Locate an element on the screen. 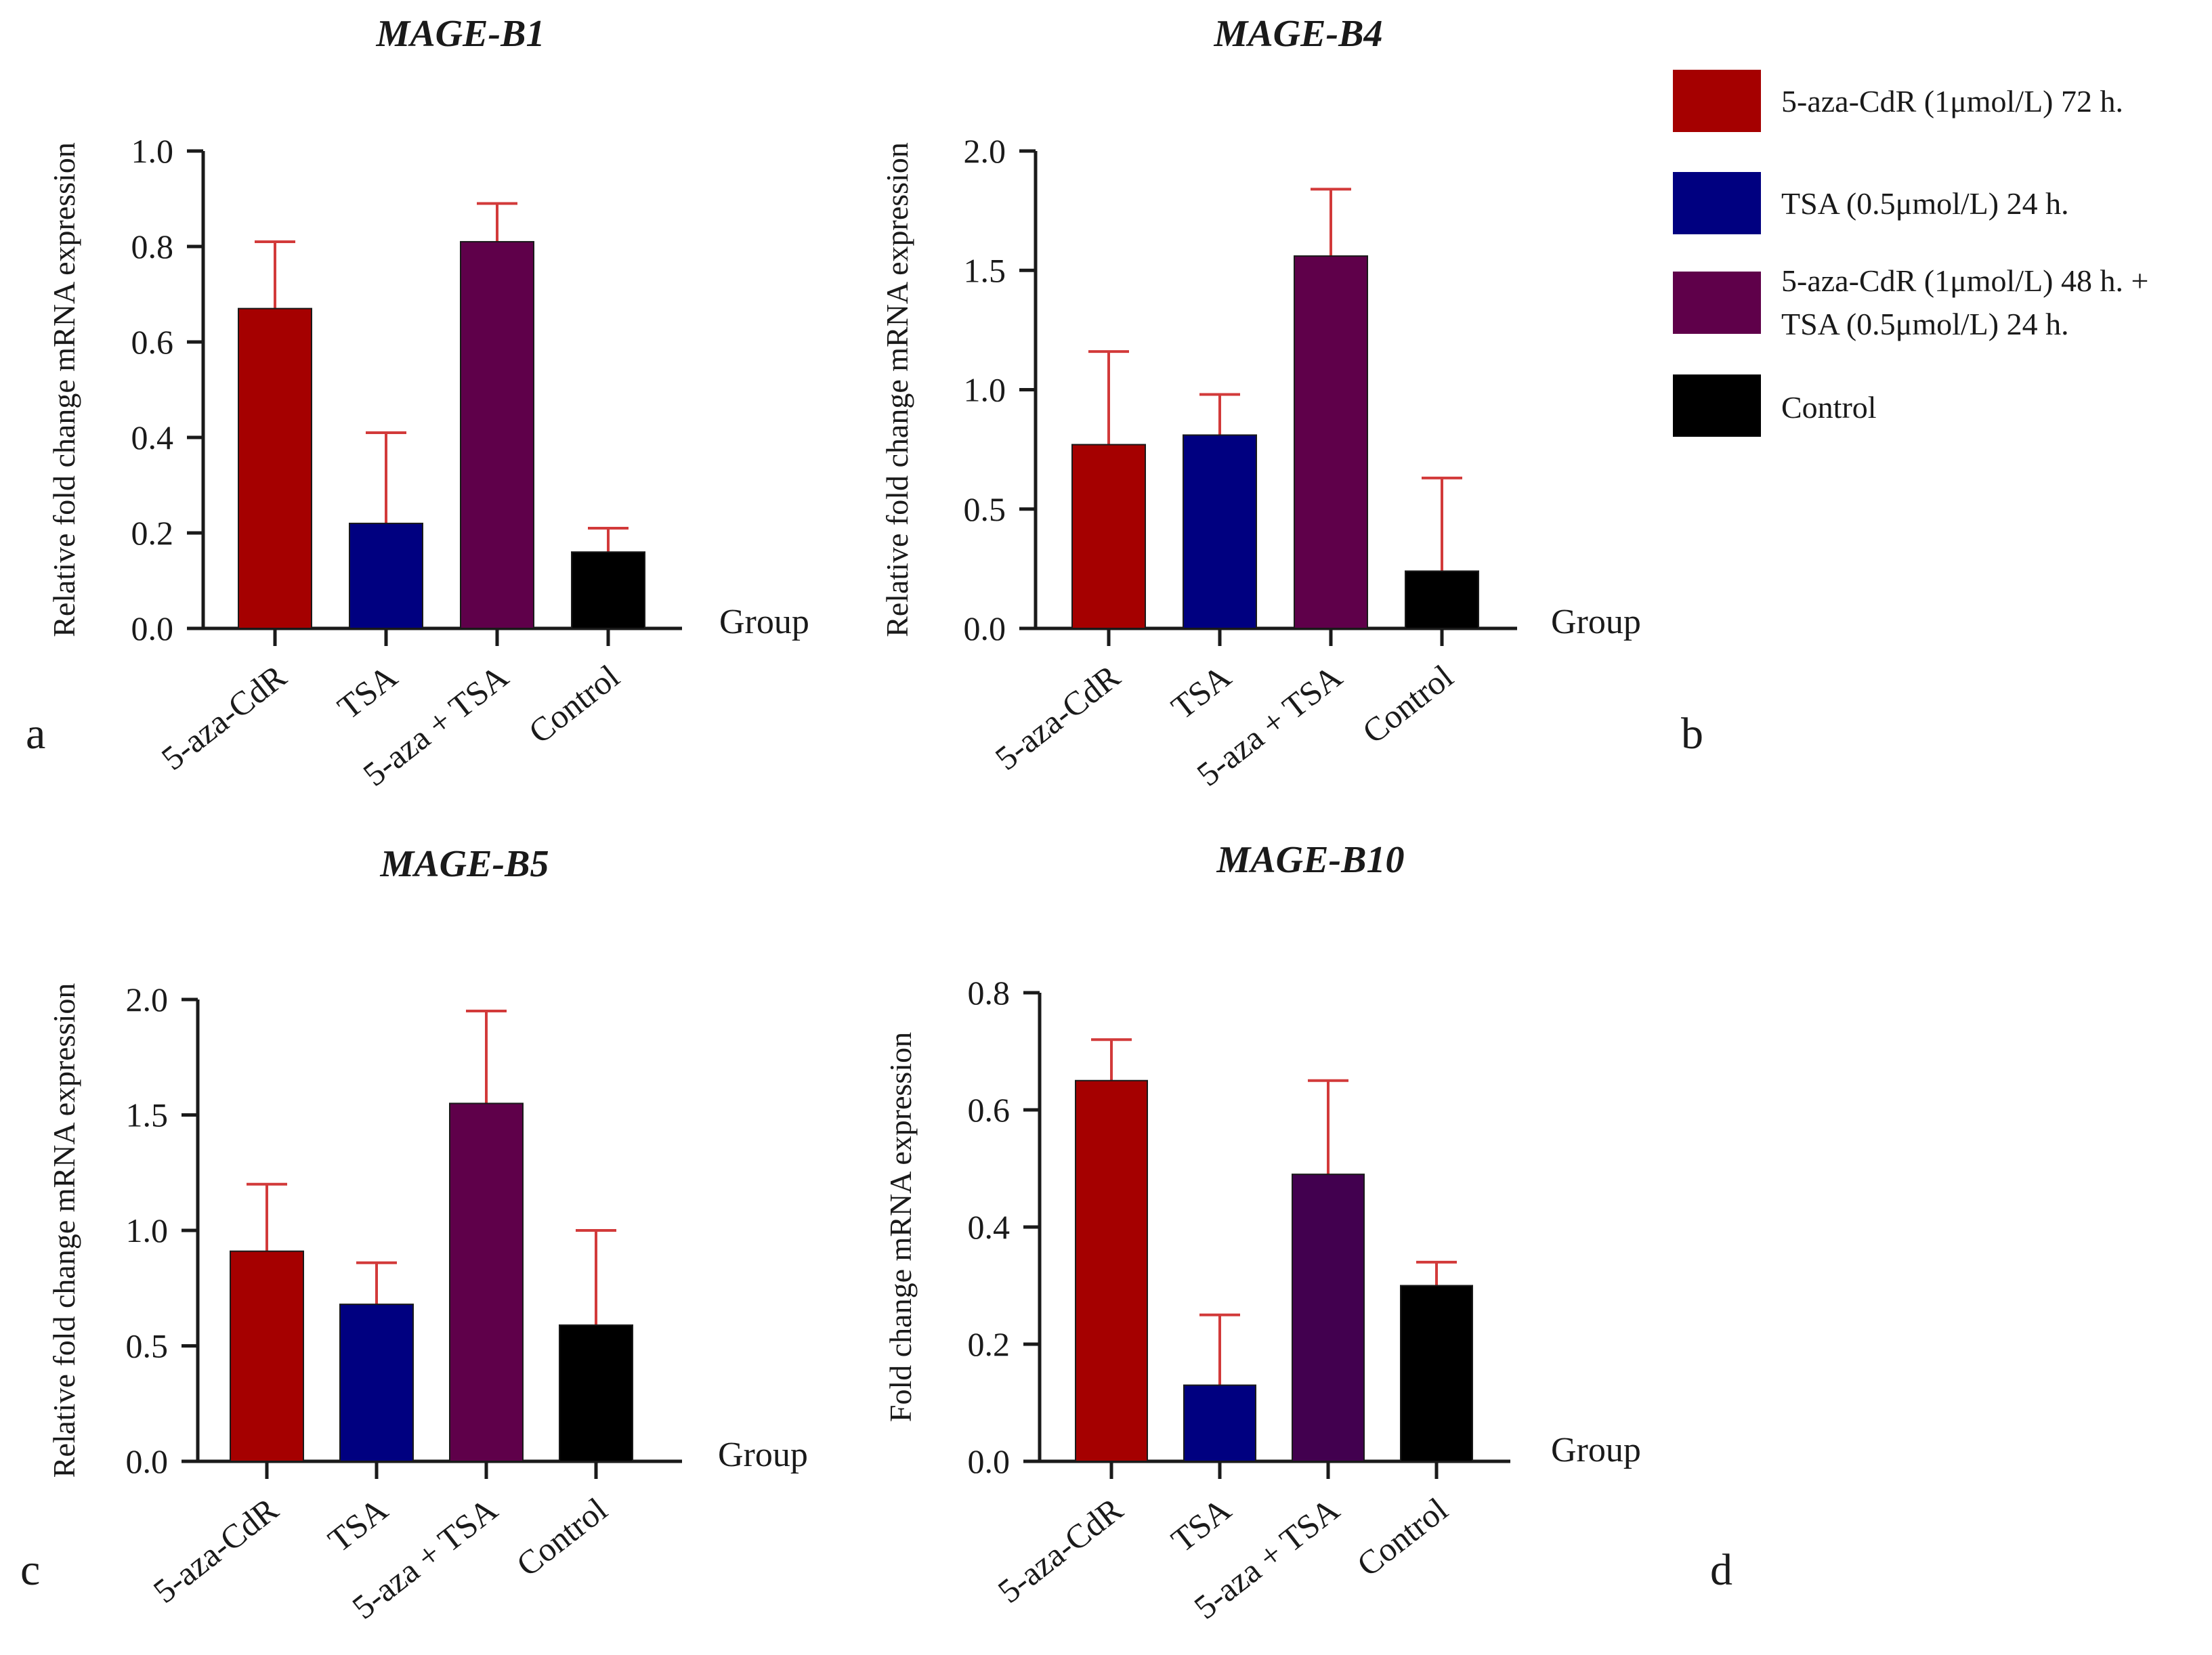 This screenshot has width=2212, height=1655. legend-item-1: 5-aza-CdR (1μmol/L) 72 h. is located at coordinates (1898, 101).